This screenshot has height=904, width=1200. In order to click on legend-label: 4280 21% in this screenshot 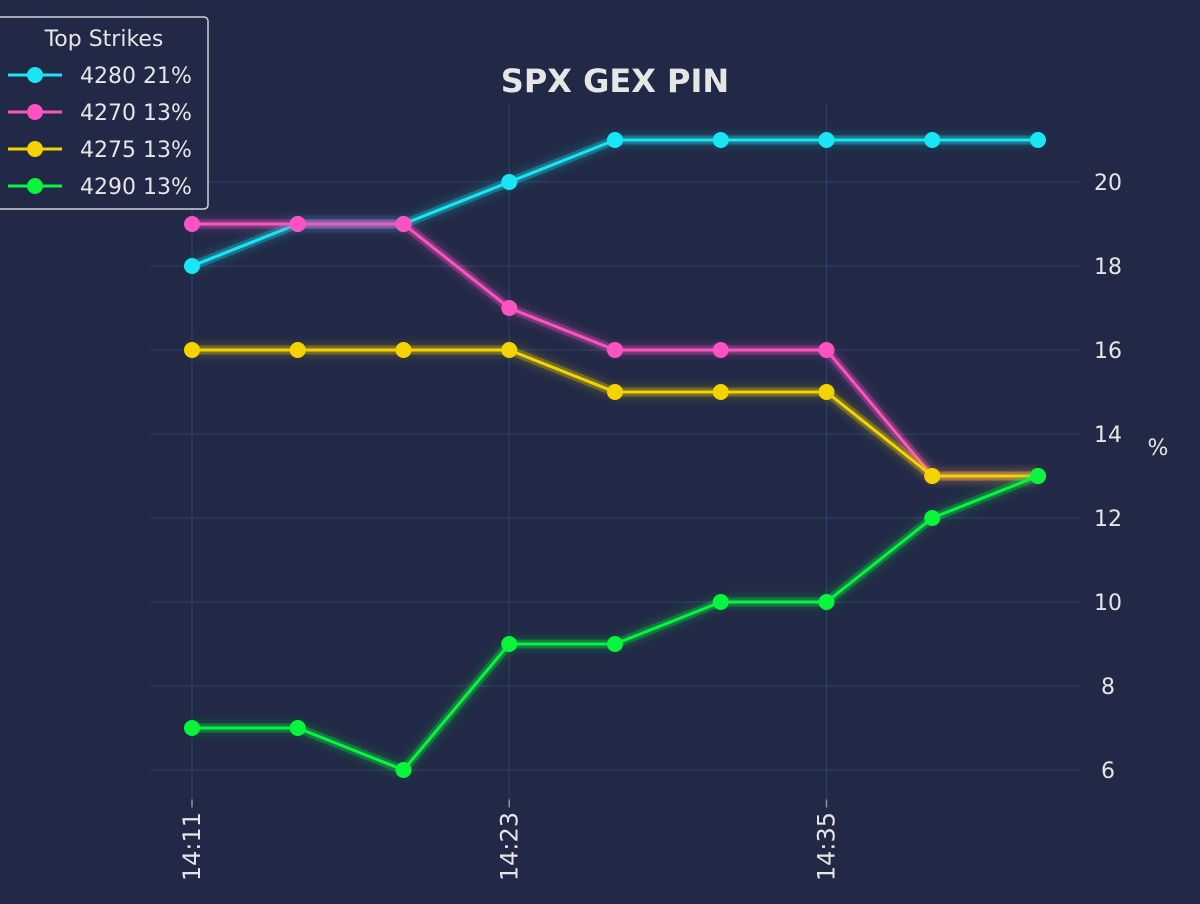, I will do `click(136, 76)`.